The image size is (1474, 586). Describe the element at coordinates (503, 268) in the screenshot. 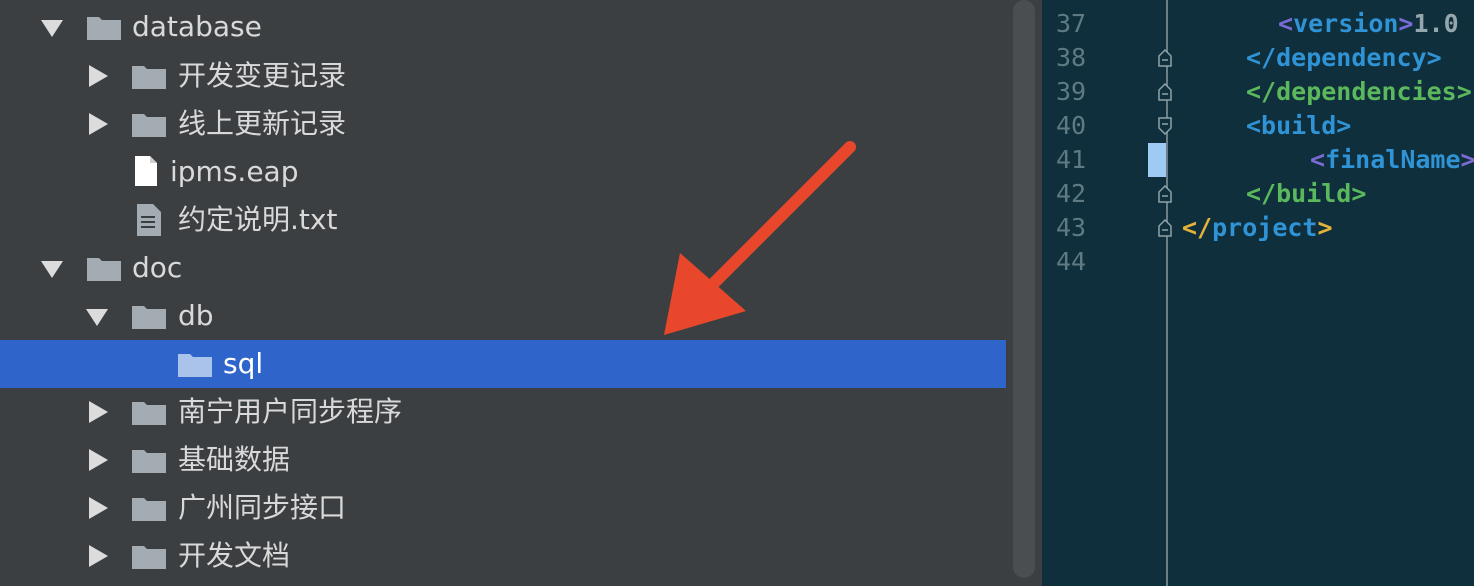

I see `tree-item-doc: doc` at that location.